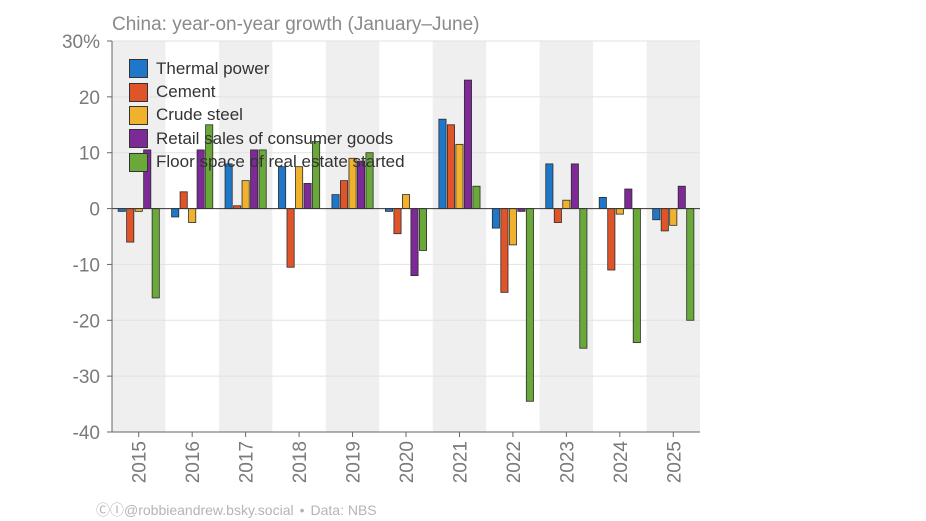 The width and height of the screenshot is (926, 521). Describe the element at coordinates (86, 377) in the screenshot. I see `y-tick-label: -30` at that location.